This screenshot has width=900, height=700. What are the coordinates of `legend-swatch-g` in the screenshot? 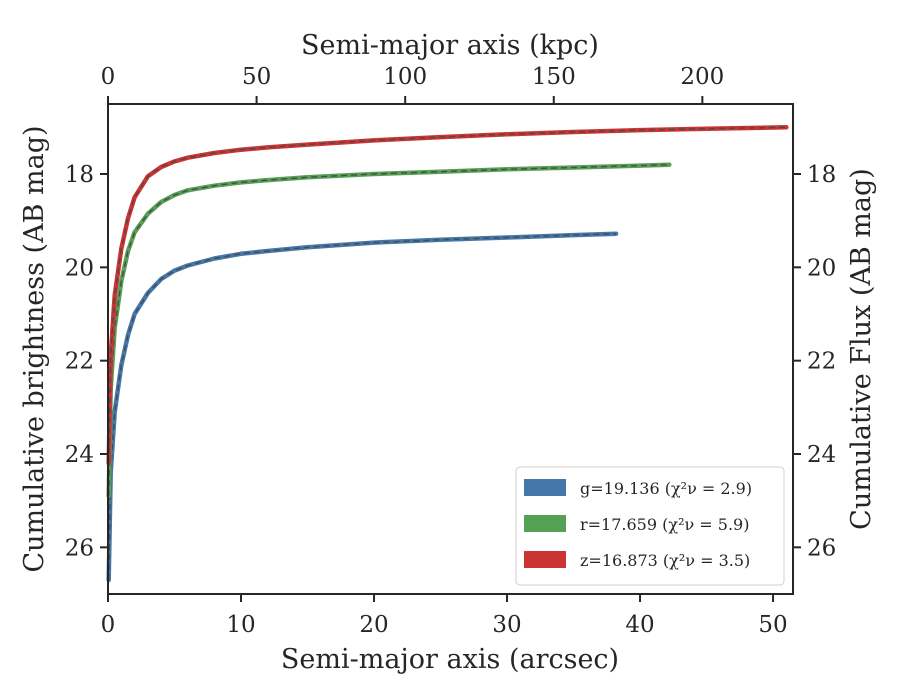 It's located at (545, 487).